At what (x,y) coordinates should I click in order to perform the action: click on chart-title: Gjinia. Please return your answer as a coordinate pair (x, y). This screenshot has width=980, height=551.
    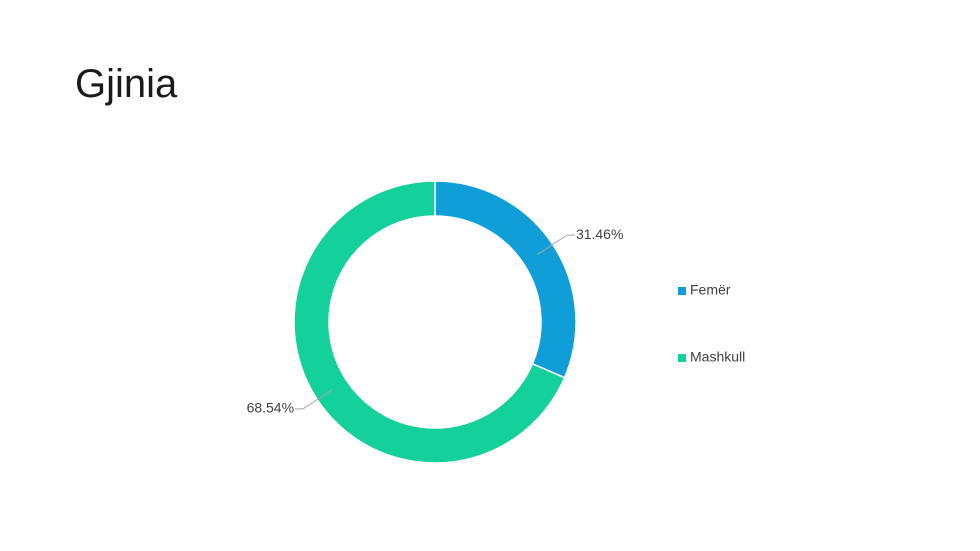
    Looking at the image, I should click on (126, 84).